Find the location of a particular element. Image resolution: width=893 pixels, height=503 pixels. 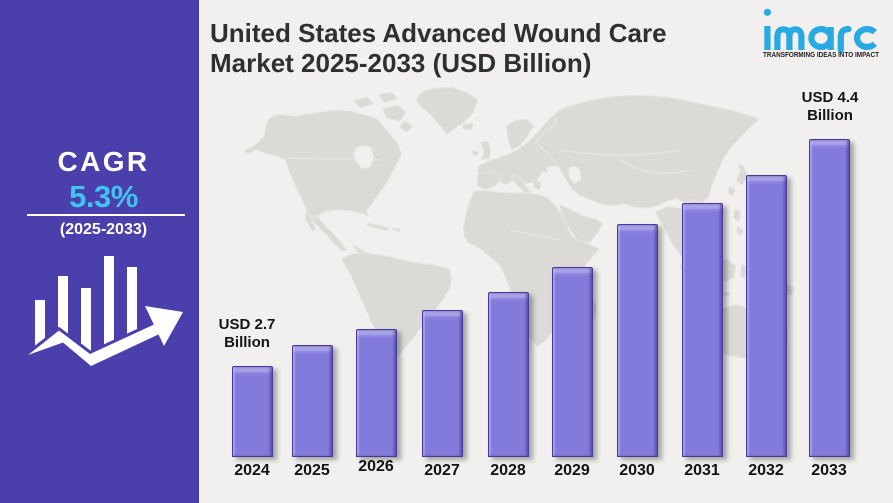

svg-text: TRANSFORMING IDEAS INTO IMPACT is located at coordinates (821, 55).